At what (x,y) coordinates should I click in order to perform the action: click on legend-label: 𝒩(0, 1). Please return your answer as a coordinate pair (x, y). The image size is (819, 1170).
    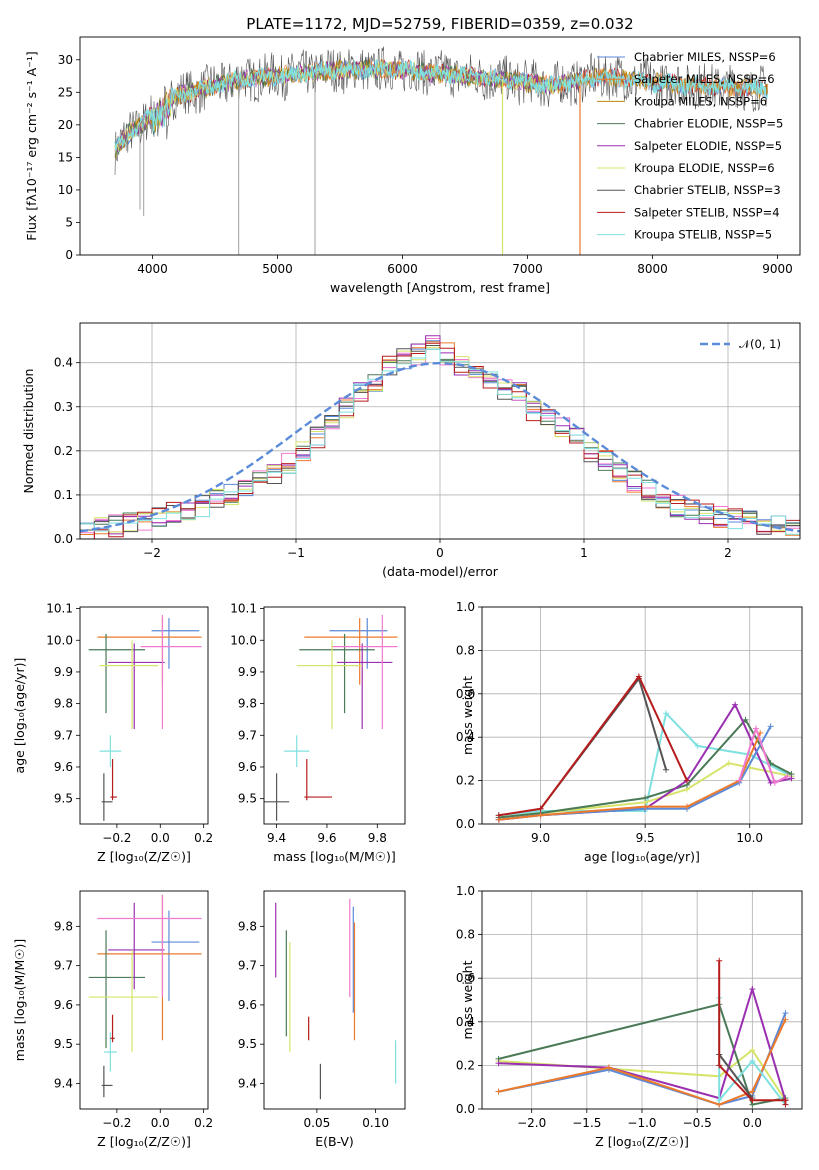
    Looking at the image, I should click on (760, 344).